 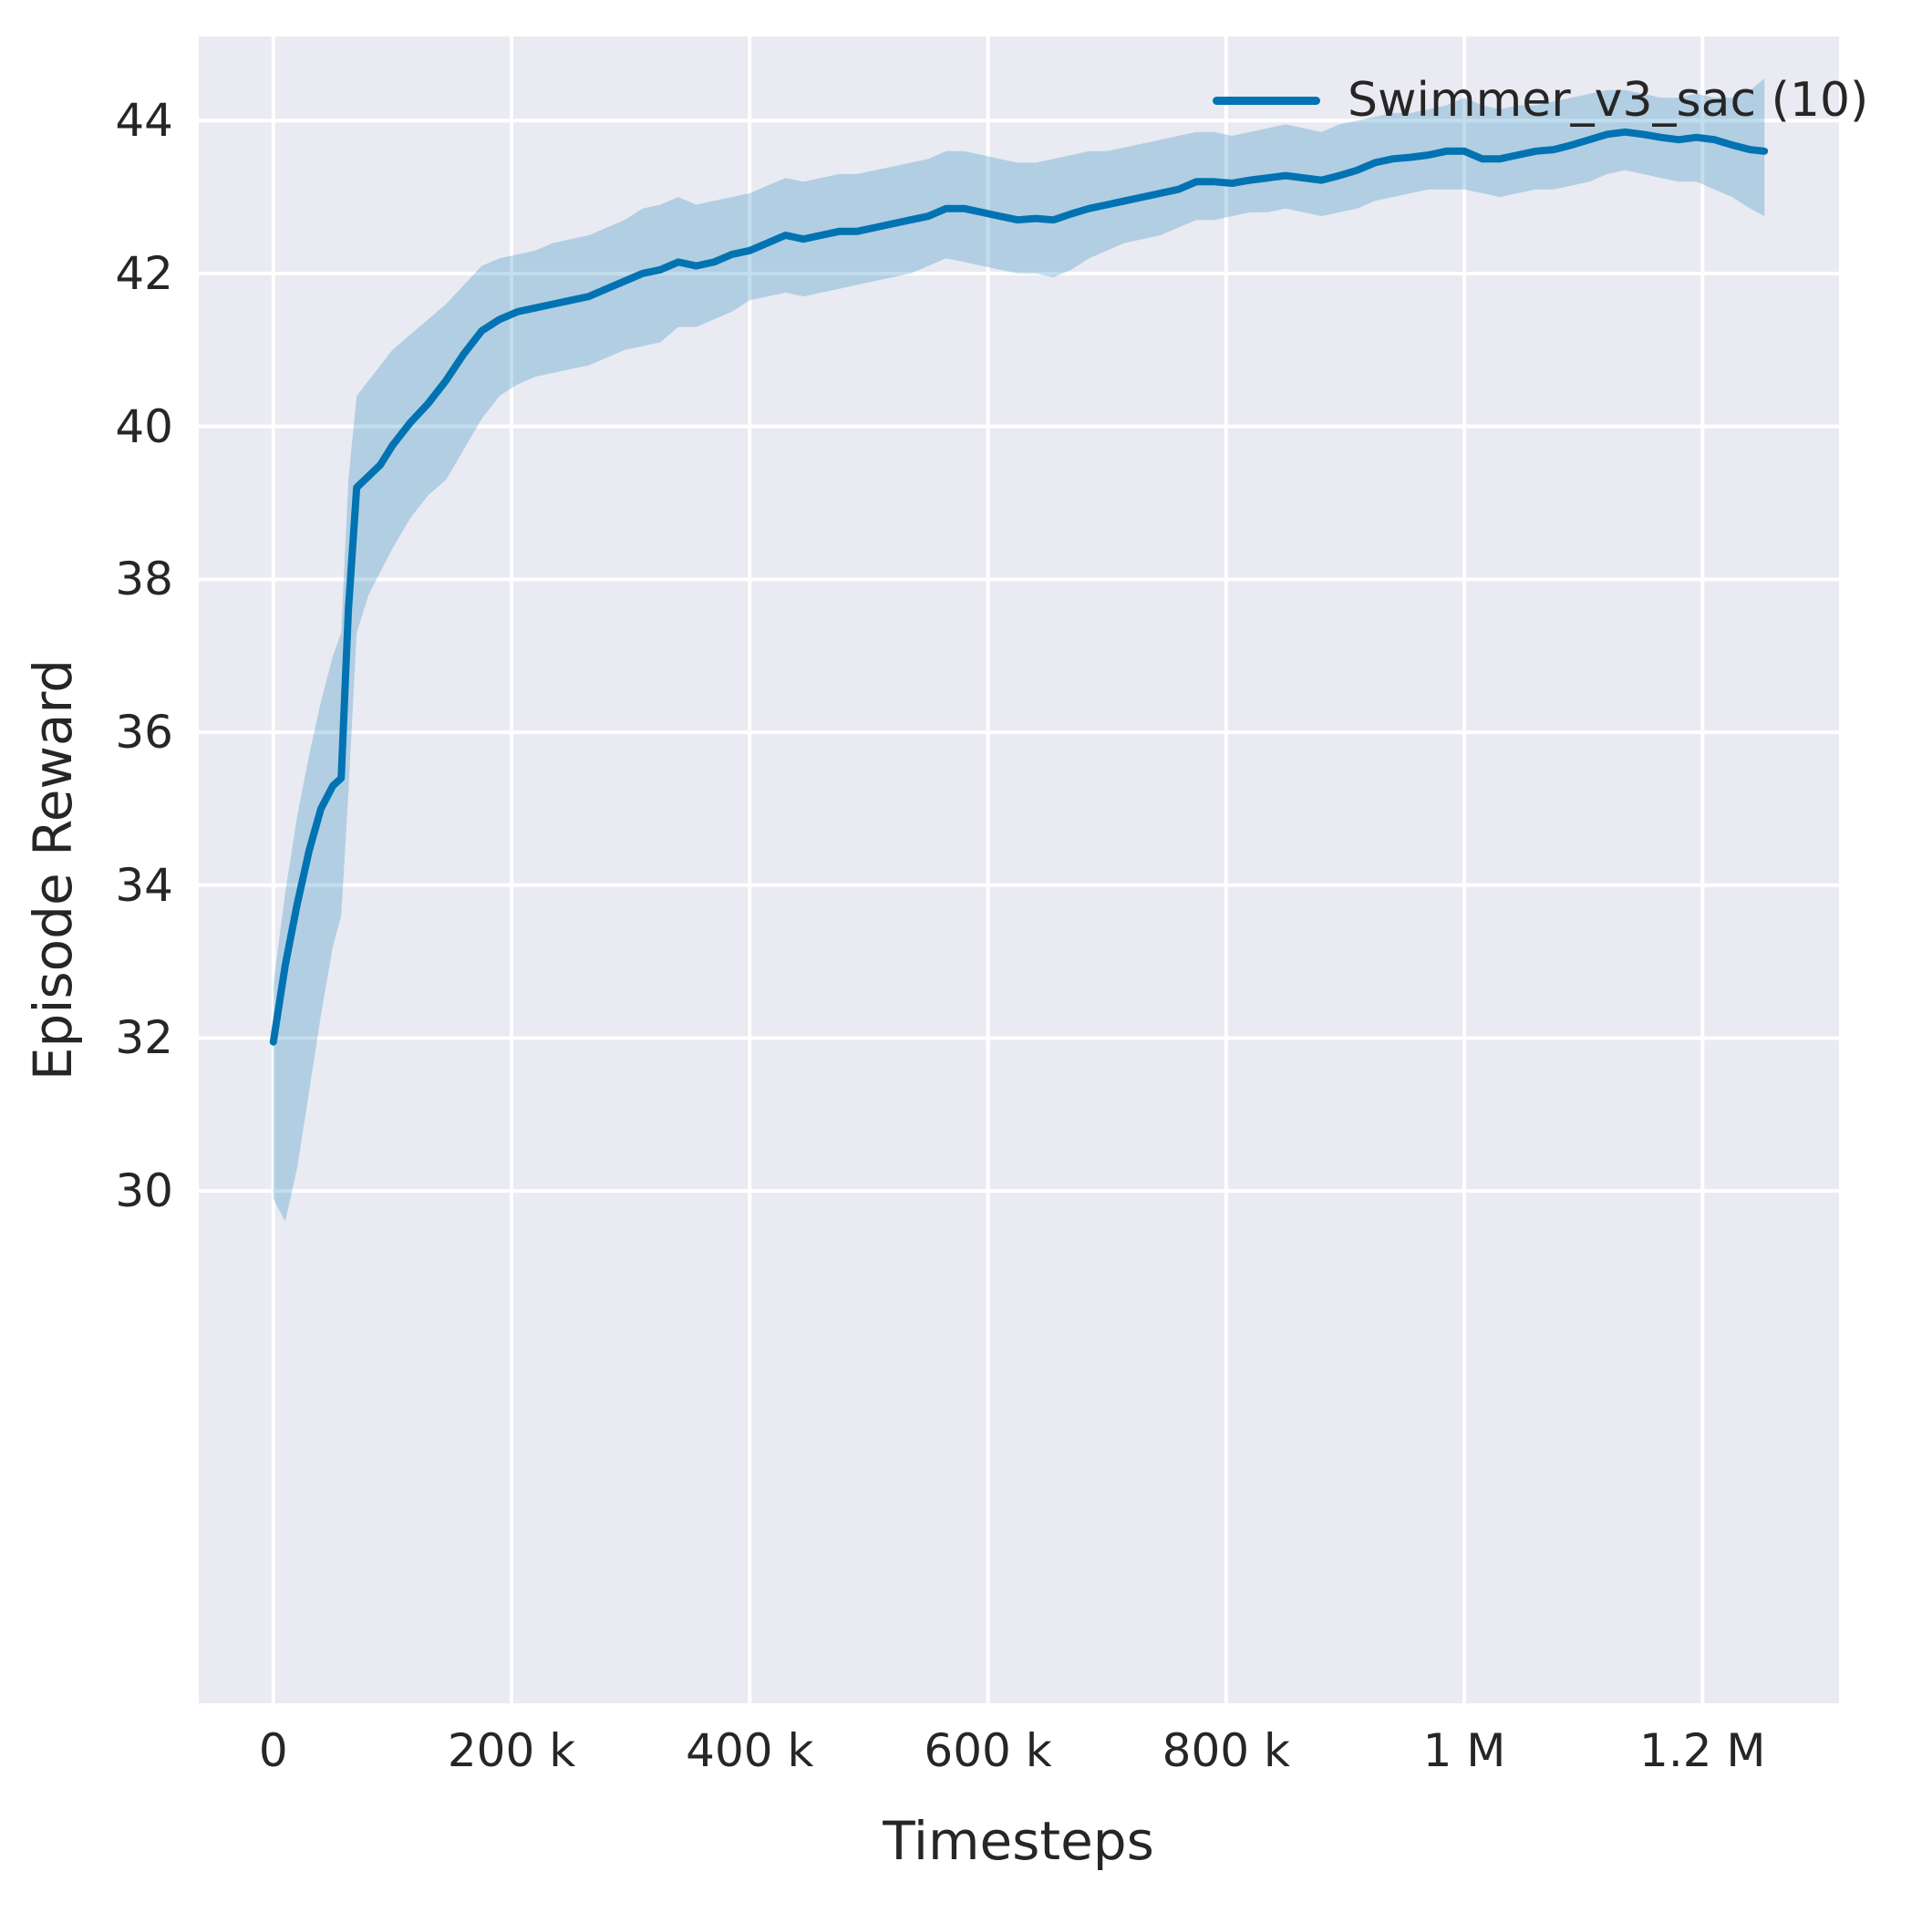 I want to click on y-tick-label: 34, so click(x=144, y=885).